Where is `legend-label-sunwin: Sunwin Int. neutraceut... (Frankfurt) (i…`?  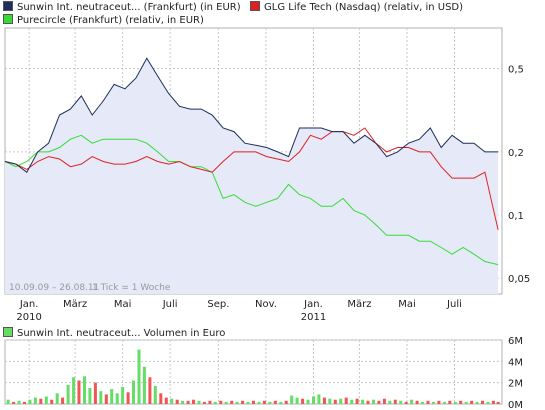 legend-label-sunwin: Sunwin Int. neutraceut... (Frankfurt) (i… is located at coordinates (129, 7).